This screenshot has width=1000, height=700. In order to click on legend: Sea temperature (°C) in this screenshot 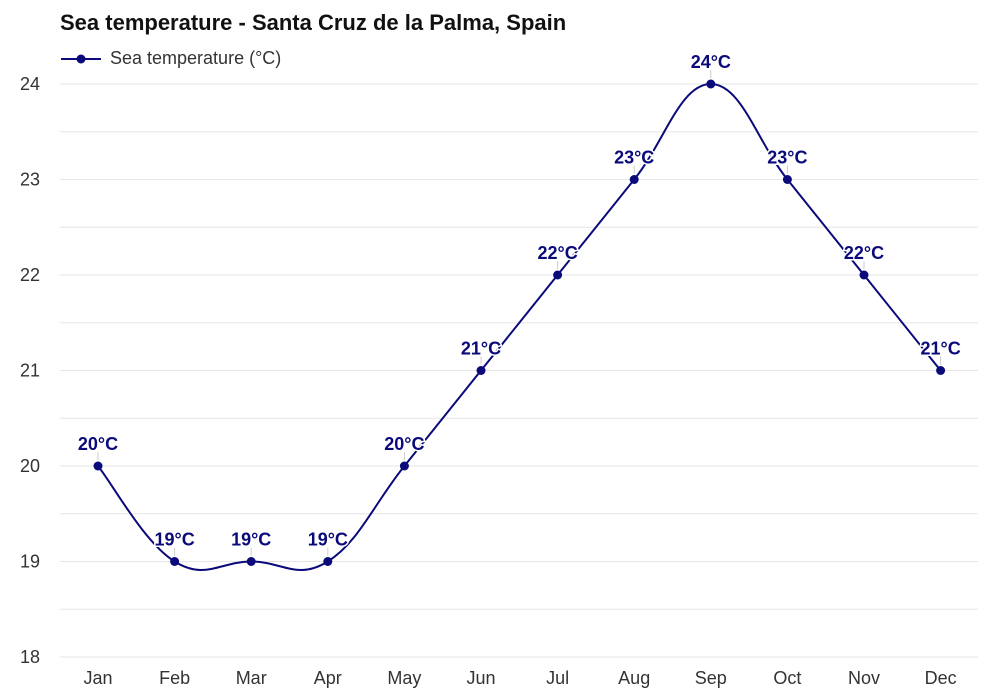, I will do `click(170, 58)`.